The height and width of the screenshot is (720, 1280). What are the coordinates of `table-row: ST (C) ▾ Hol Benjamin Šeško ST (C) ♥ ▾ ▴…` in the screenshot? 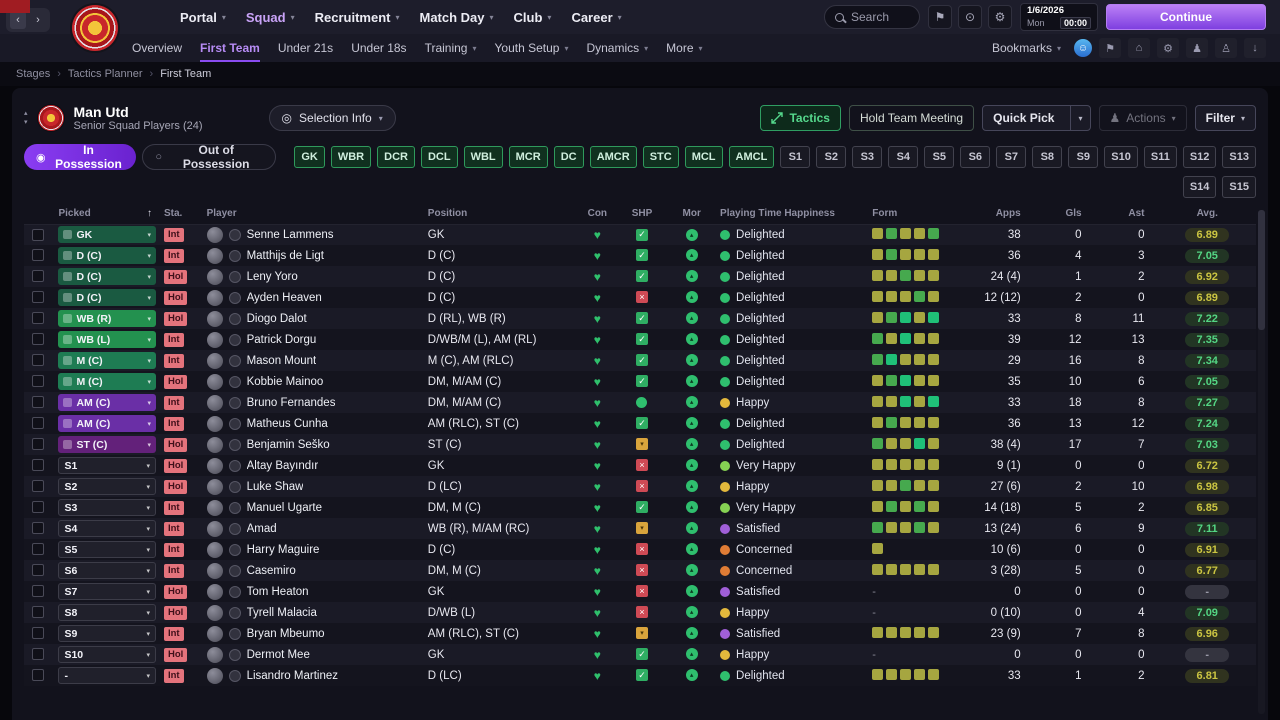 It's located at (640, 444).